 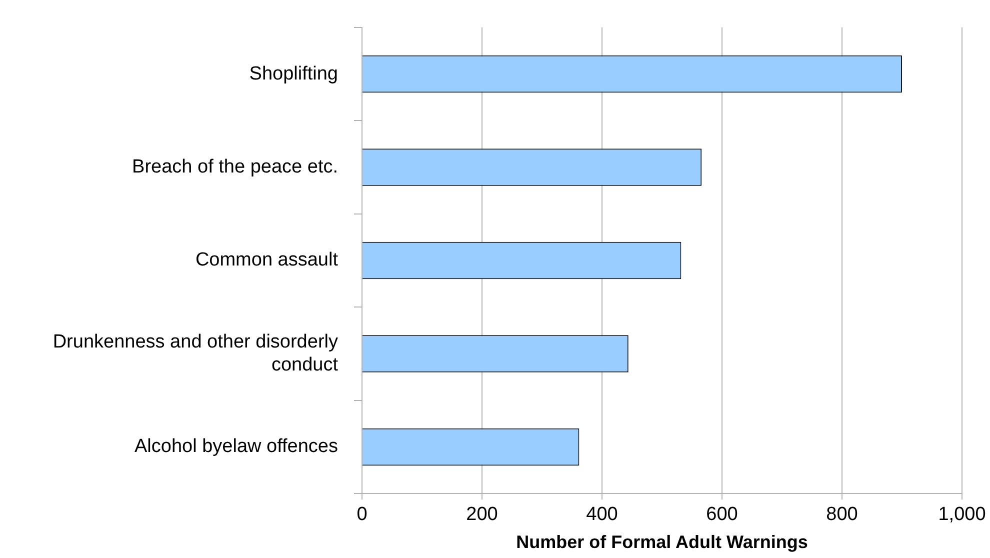 I want to click on y-tick-label: Drunkenness and other disorderly conduct, so click(x=195, y=354).